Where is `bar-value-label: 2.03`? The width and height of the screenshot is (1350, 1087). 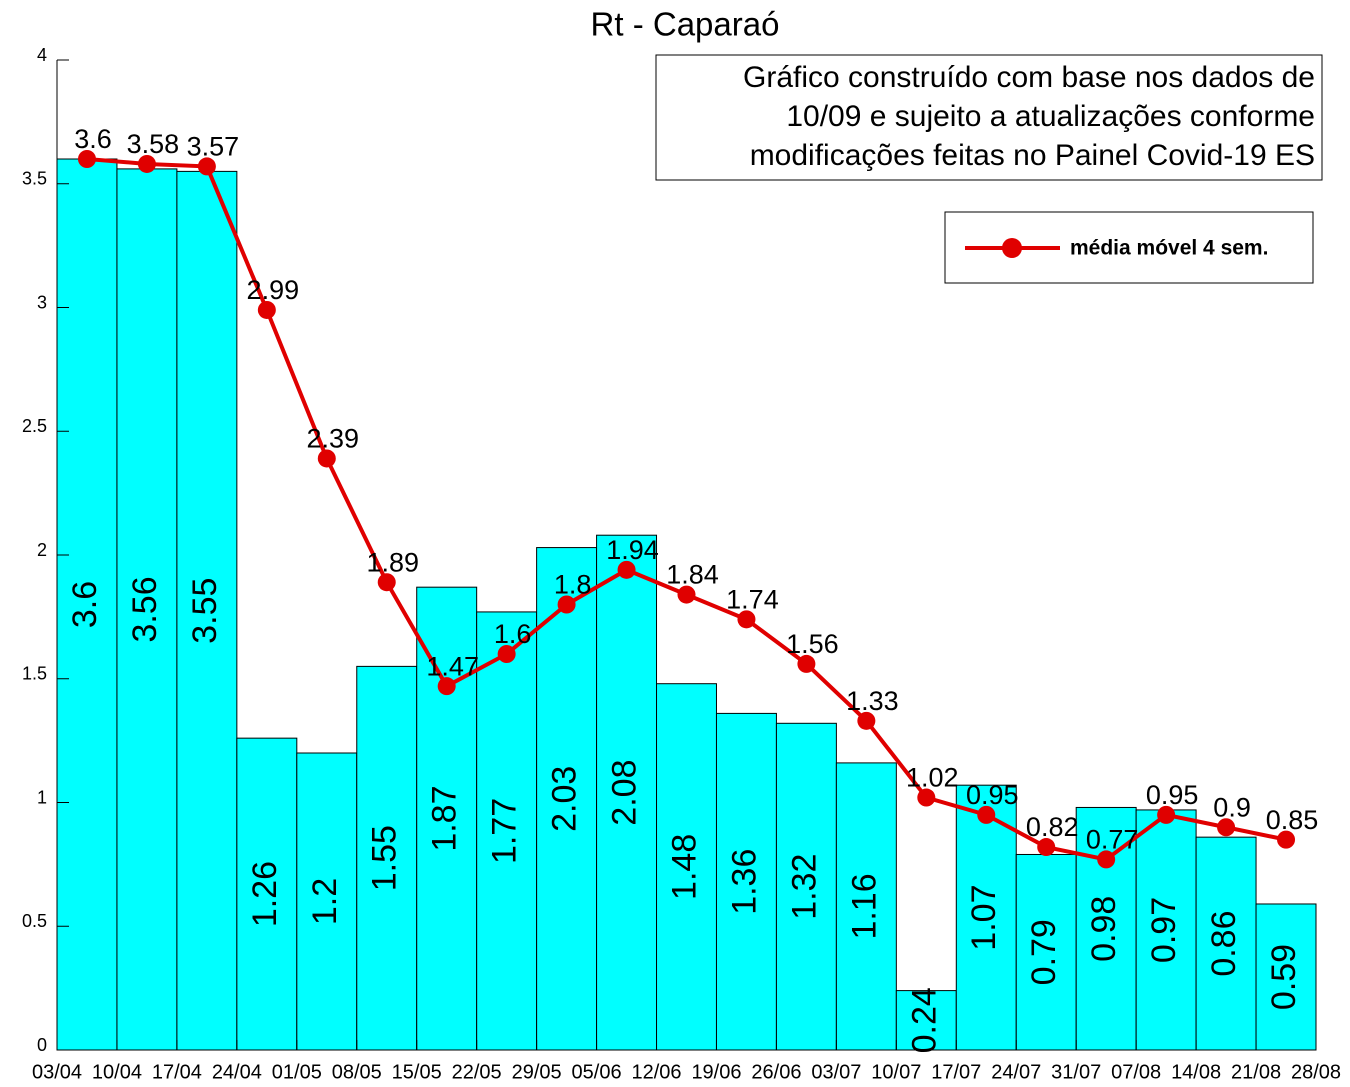
bar-value-label: 2.03 is located at coordinates (565, 799).